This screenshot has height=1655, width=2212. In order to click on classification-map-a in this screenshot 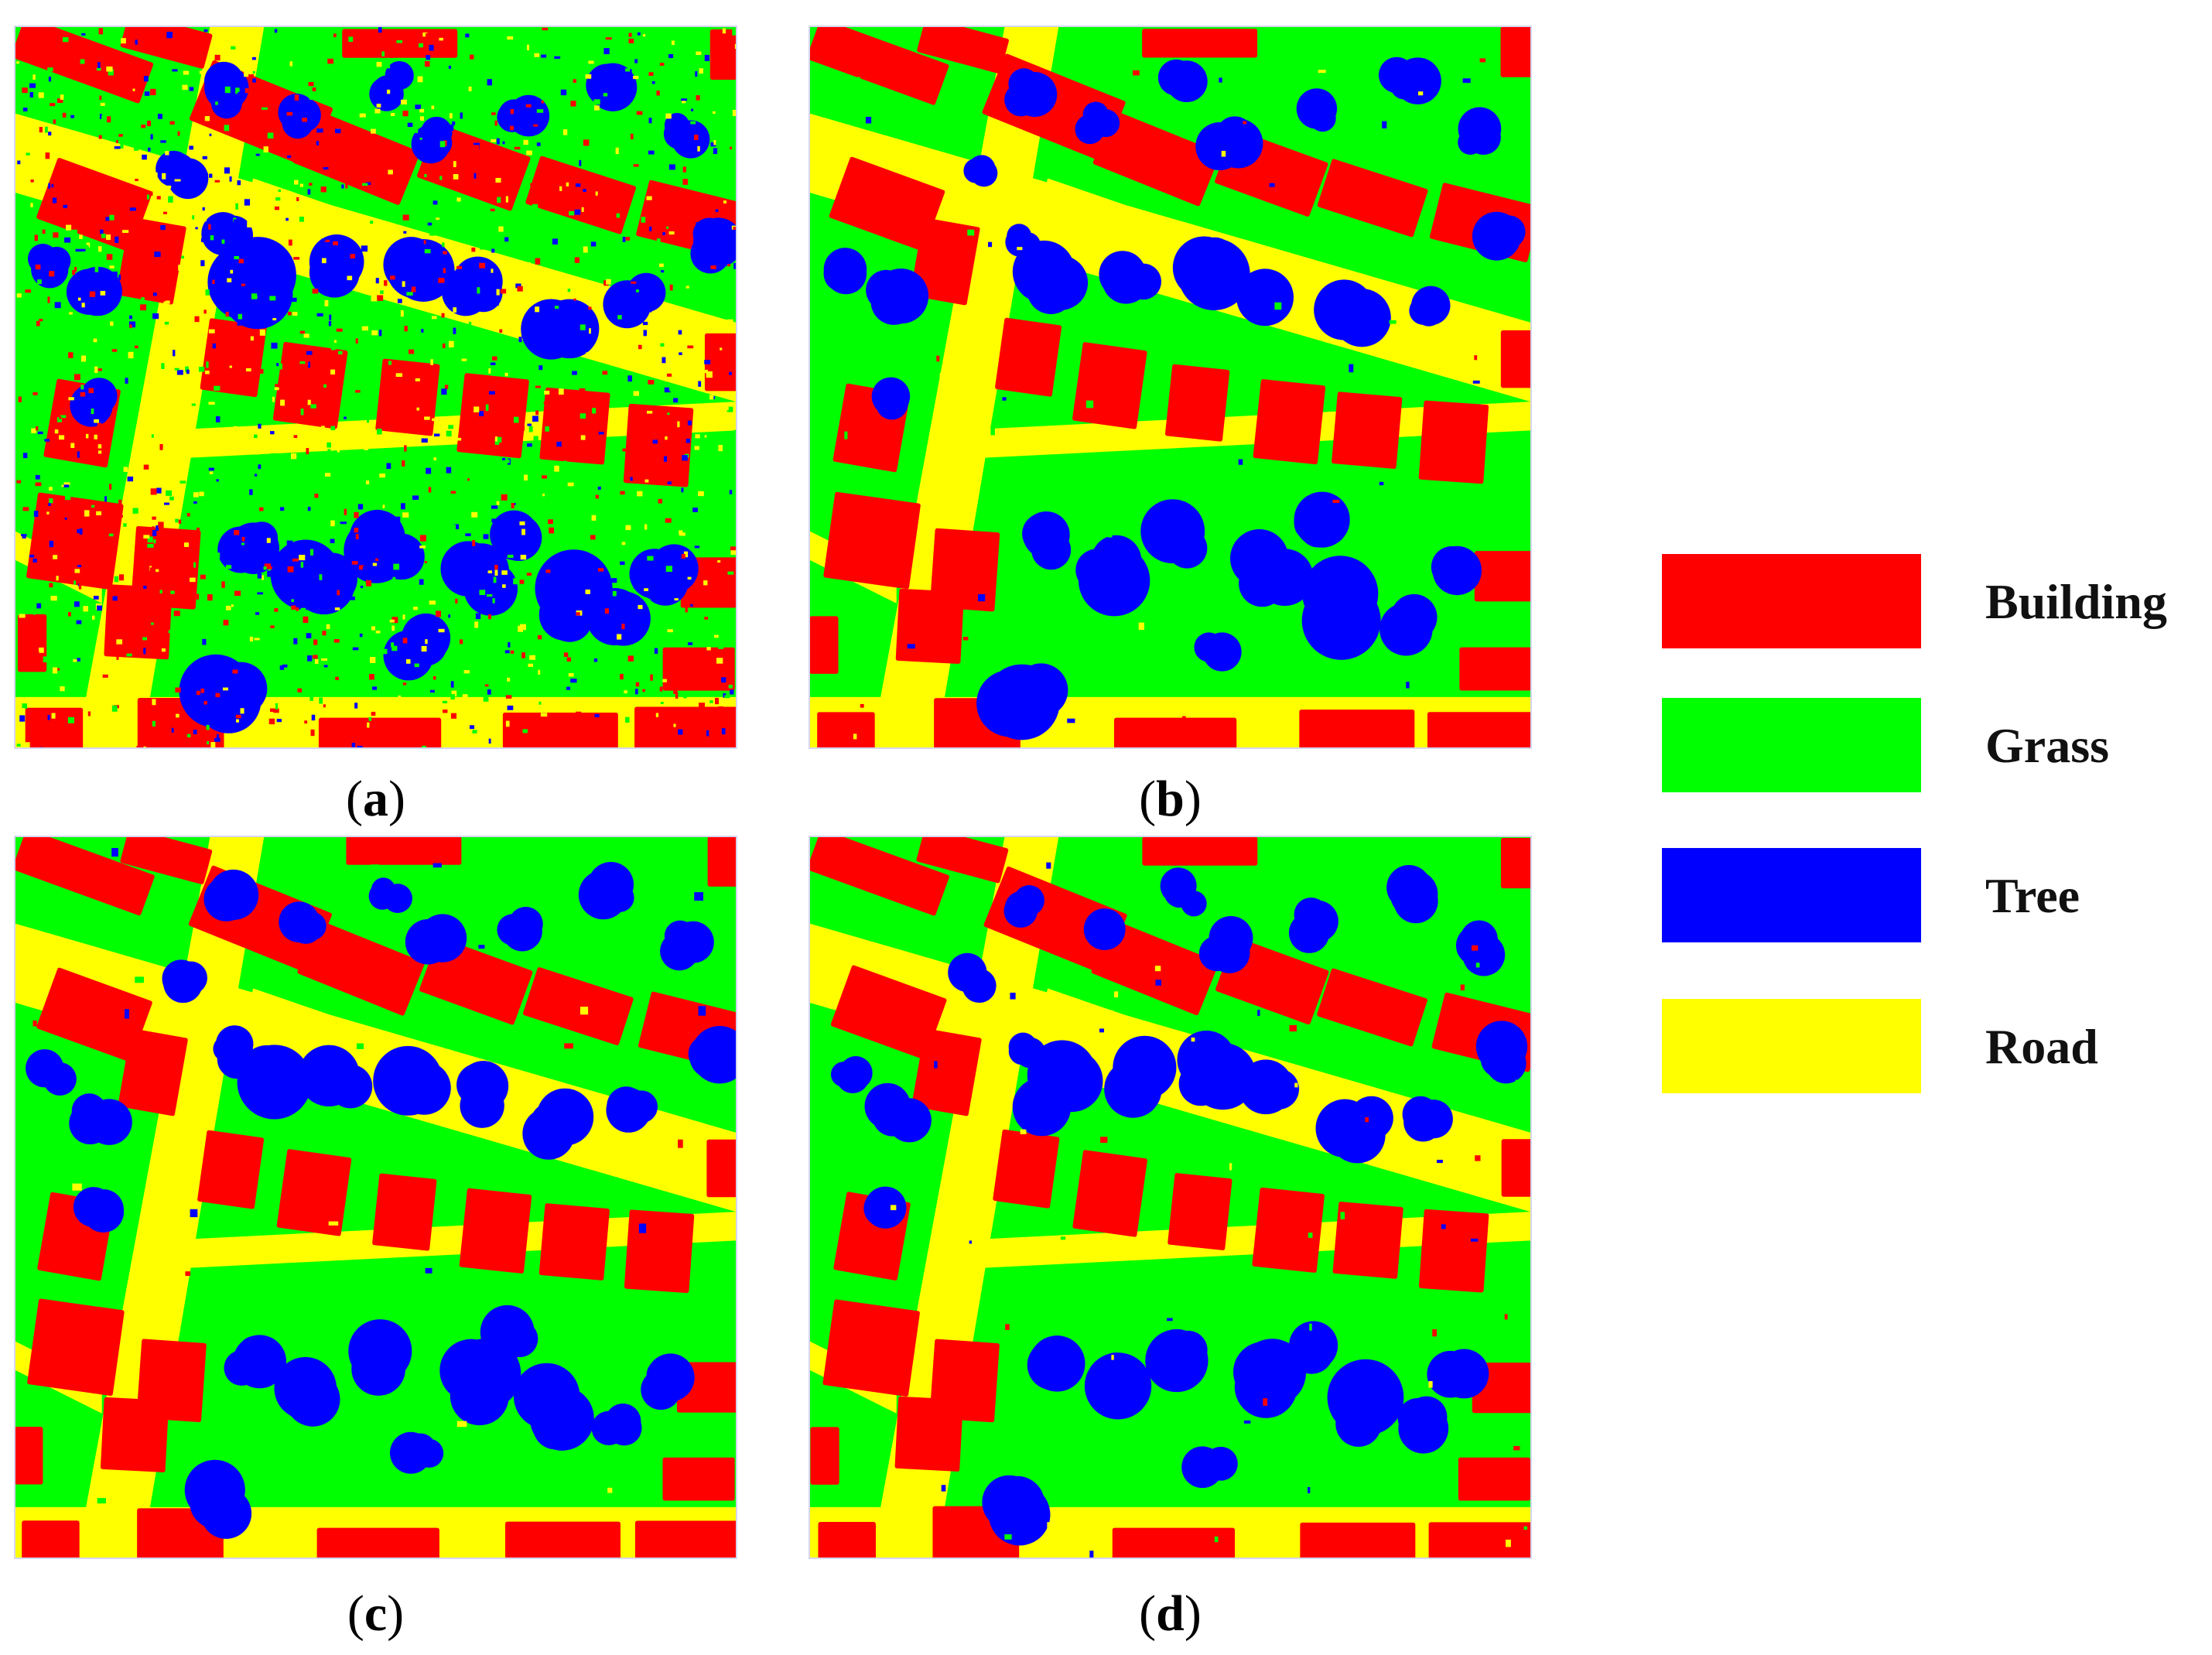, I will do `click(375, 387)`.